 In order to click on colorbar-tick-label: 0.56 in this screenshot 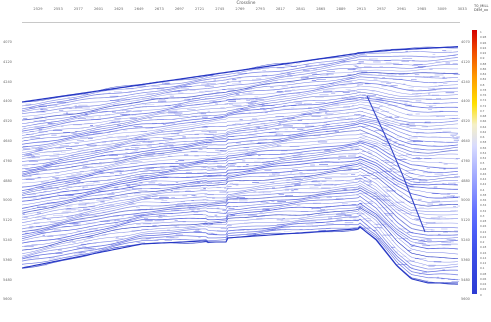, I will do `click(483, 148)`.